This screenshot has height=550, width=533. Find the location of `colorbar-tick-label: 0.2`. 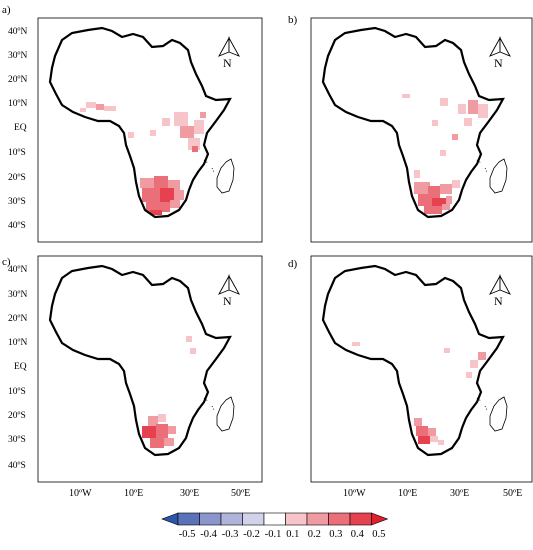

colorbar-tick-label: 0.2 is located at coordinates (314, 534).